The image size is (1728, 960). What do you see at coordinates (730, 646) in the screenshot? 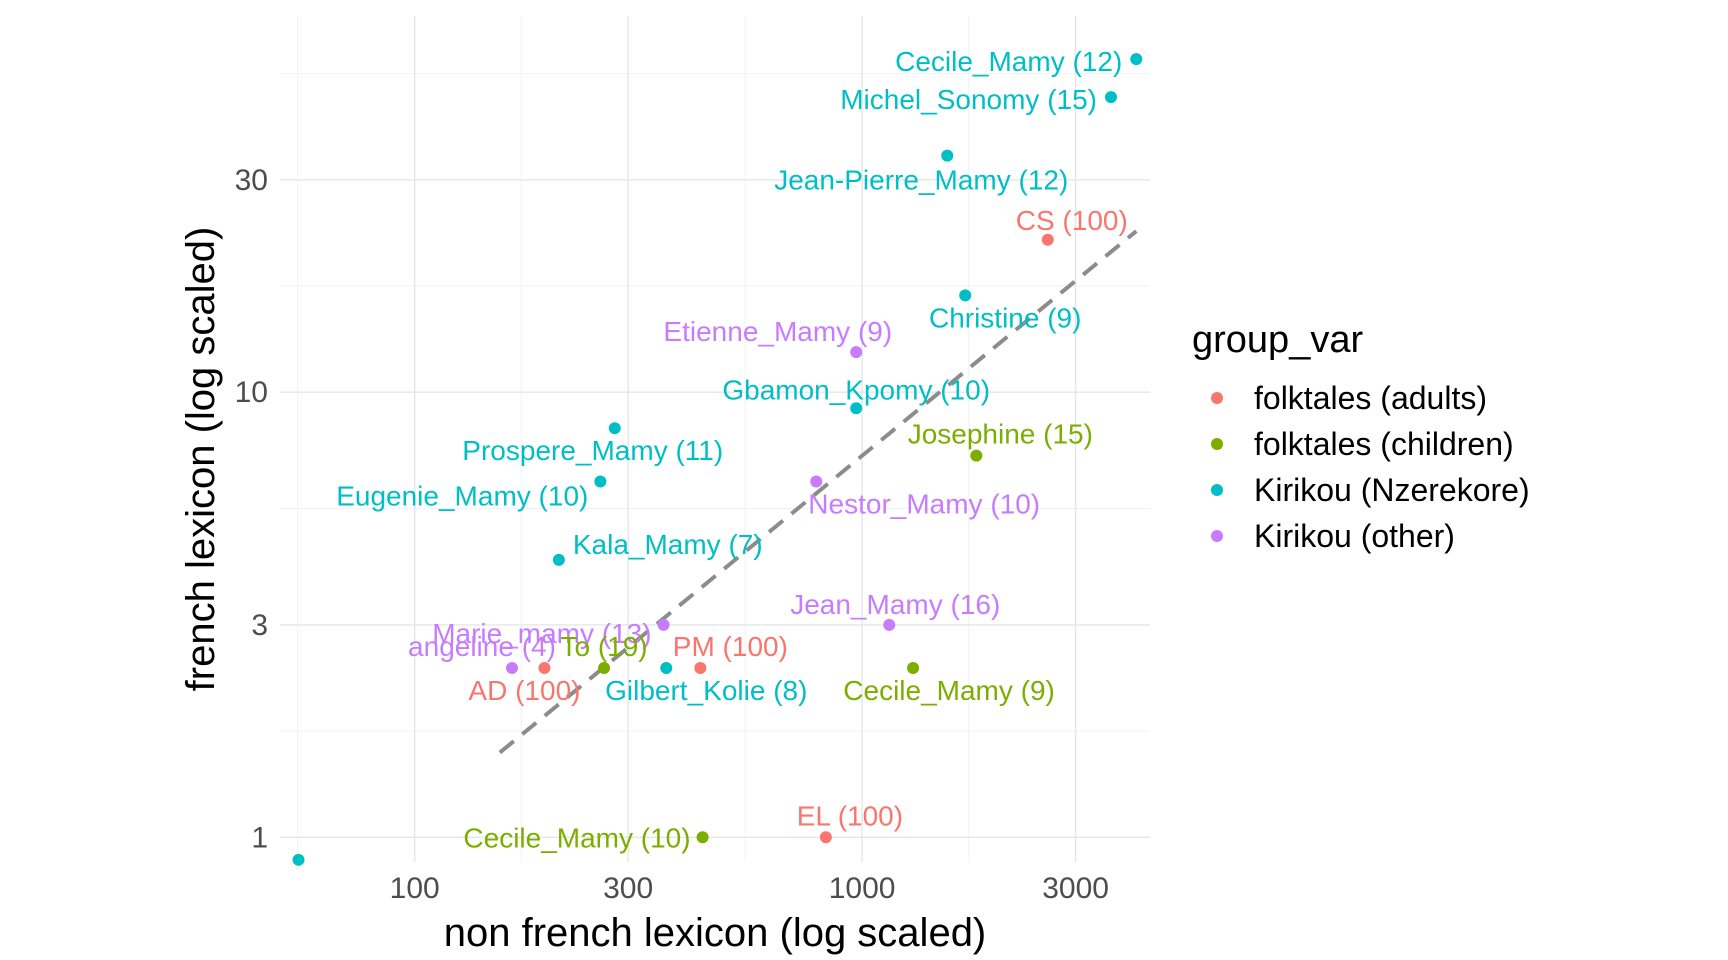
I see `point-label: PM (100)` at bounding box center [730, 646].